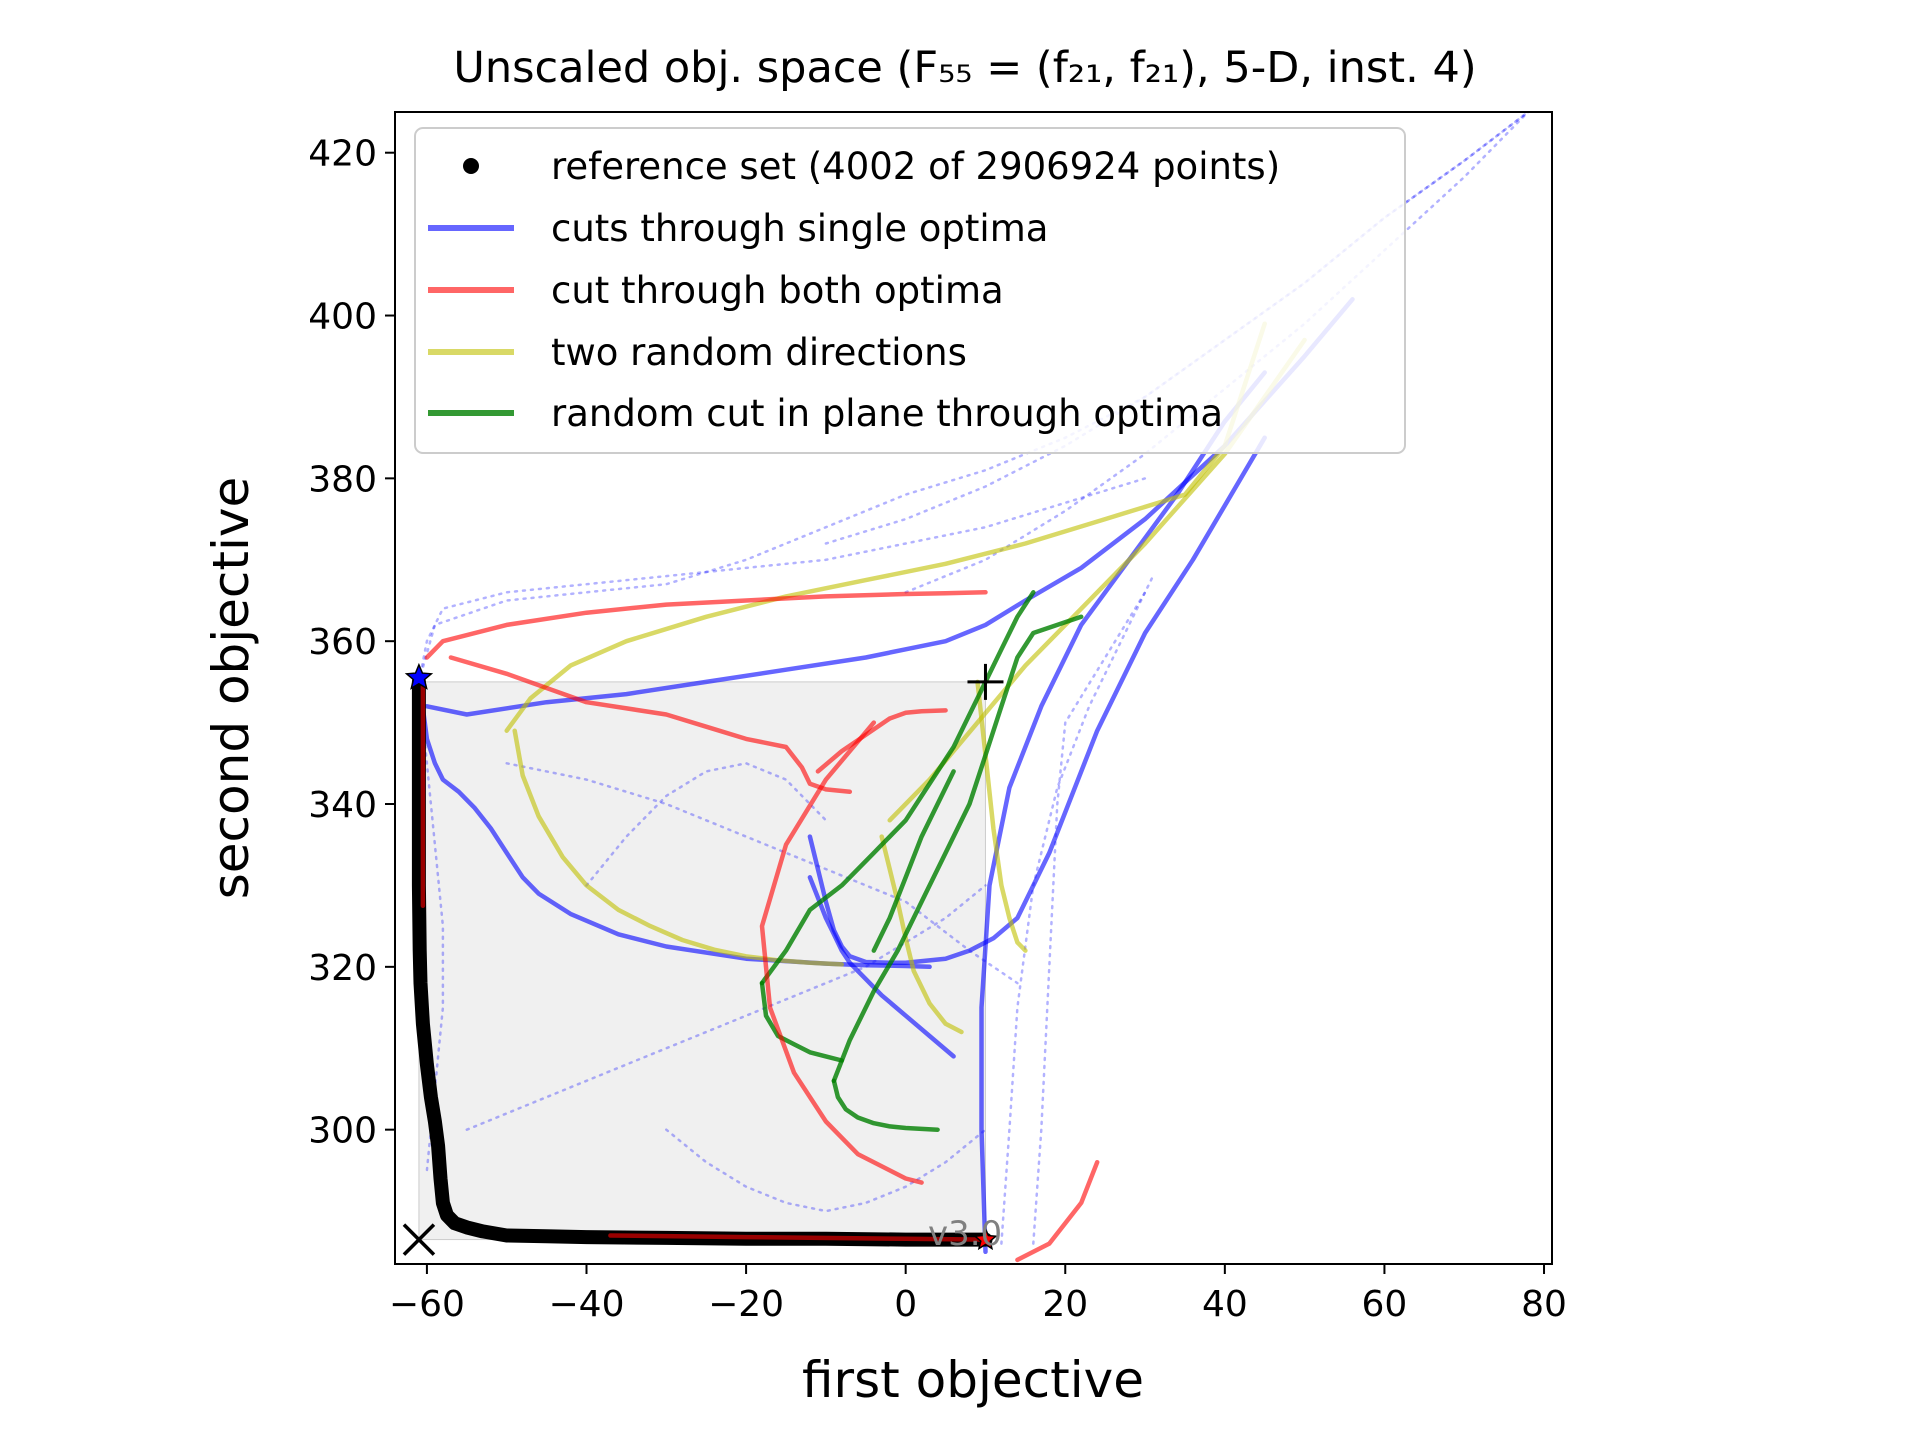 This screenshot has width=1920, height=1440. Describe the element at coordinates (1225, 1304) in the screenshot. I see `x-tick-label: 40` at that location.